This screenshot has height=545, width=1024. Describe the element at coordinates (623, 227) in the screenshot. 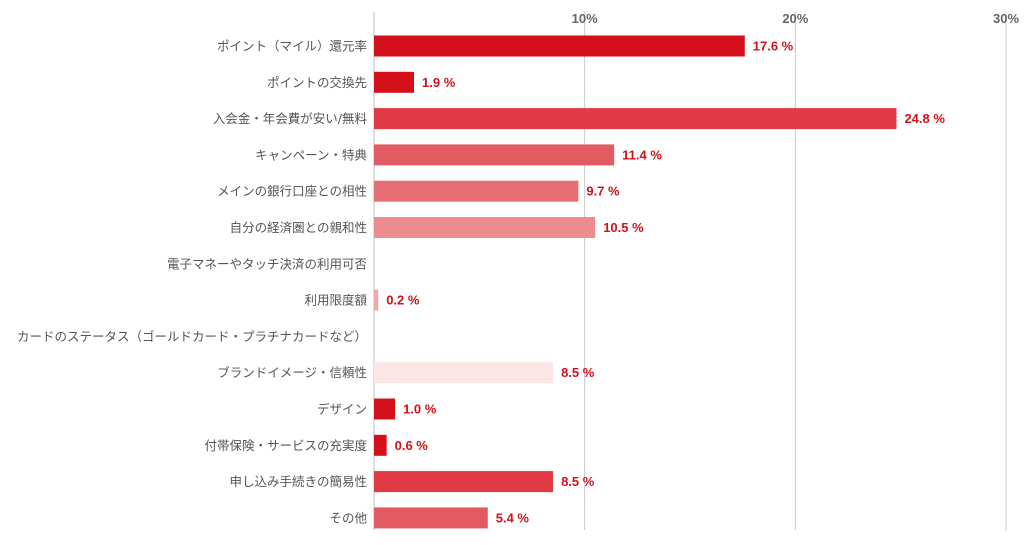

I see `value-label: 10.5 %` at that location.